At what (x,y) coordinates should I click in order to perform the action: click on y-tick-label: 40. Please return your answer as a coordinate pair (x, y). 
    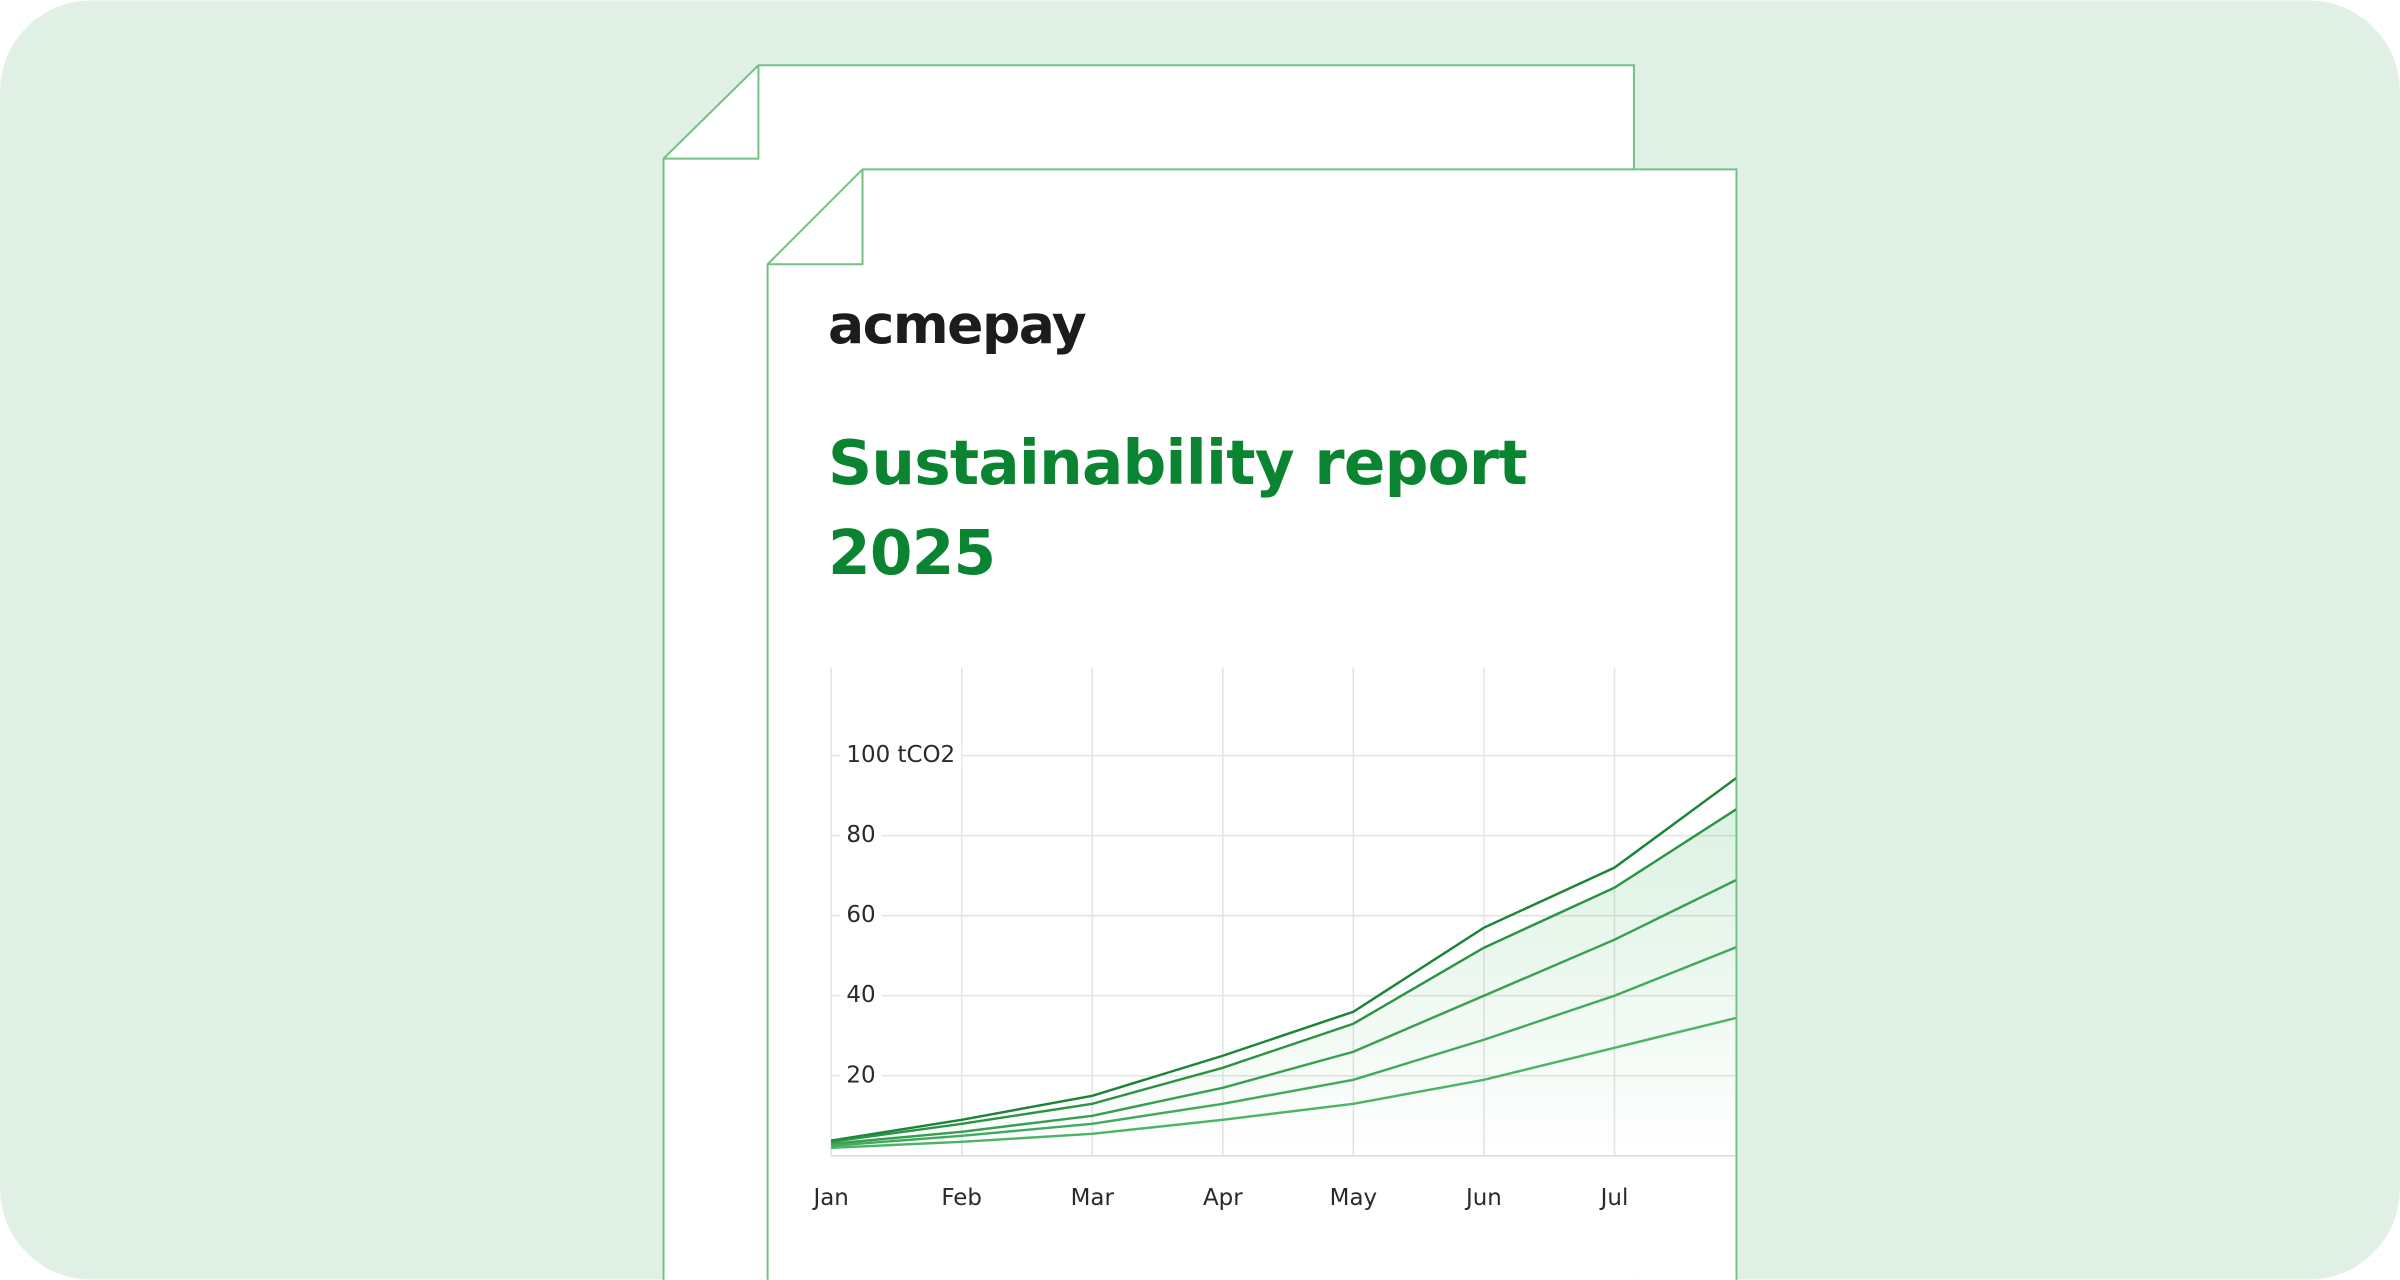
    Looking at the image, I should click on (860, 995).